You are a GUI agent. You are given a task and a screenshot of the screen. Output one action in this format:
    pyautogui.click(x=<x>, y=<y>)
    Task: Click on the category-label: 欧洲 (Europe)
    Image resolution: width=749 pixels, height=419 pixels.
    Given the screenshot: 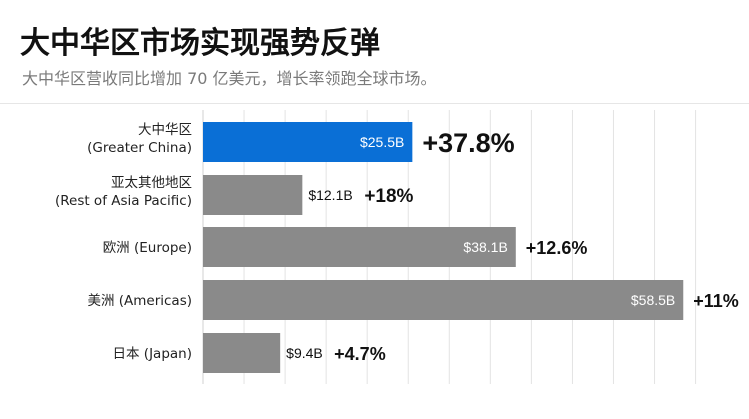 What is the action you would take?
    pyautogui.click(x=147, y=248)
    